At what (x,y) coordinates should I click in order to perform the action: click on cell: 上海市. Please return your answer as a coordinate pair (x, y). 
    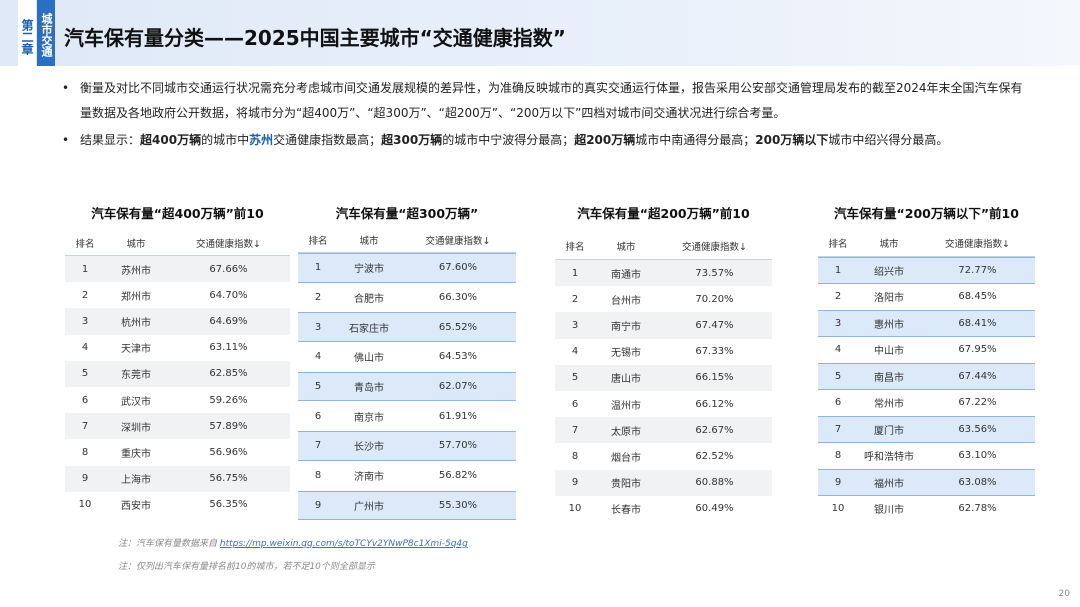
    Looking at the image, I should click on (136, 481).